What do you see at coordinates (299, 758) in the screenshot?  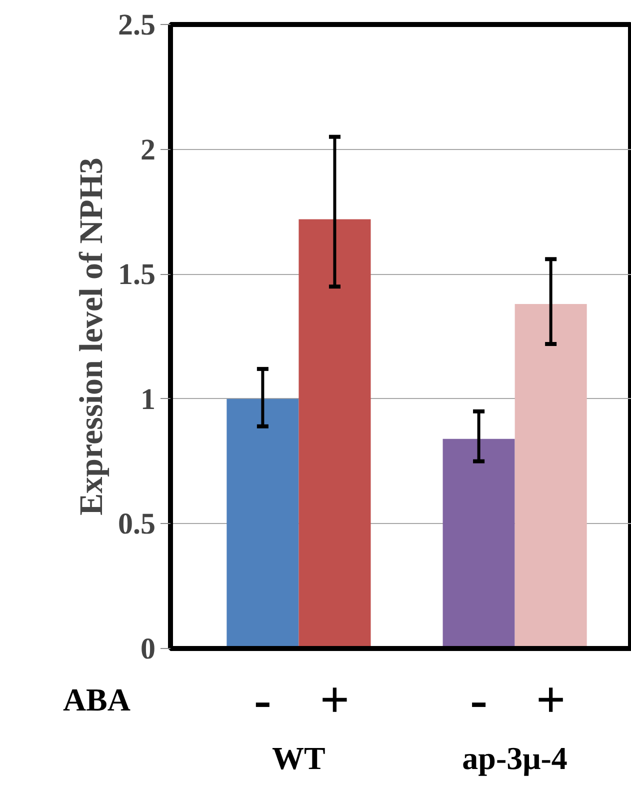 I see `text: WT` at bounding box center [299, 758].